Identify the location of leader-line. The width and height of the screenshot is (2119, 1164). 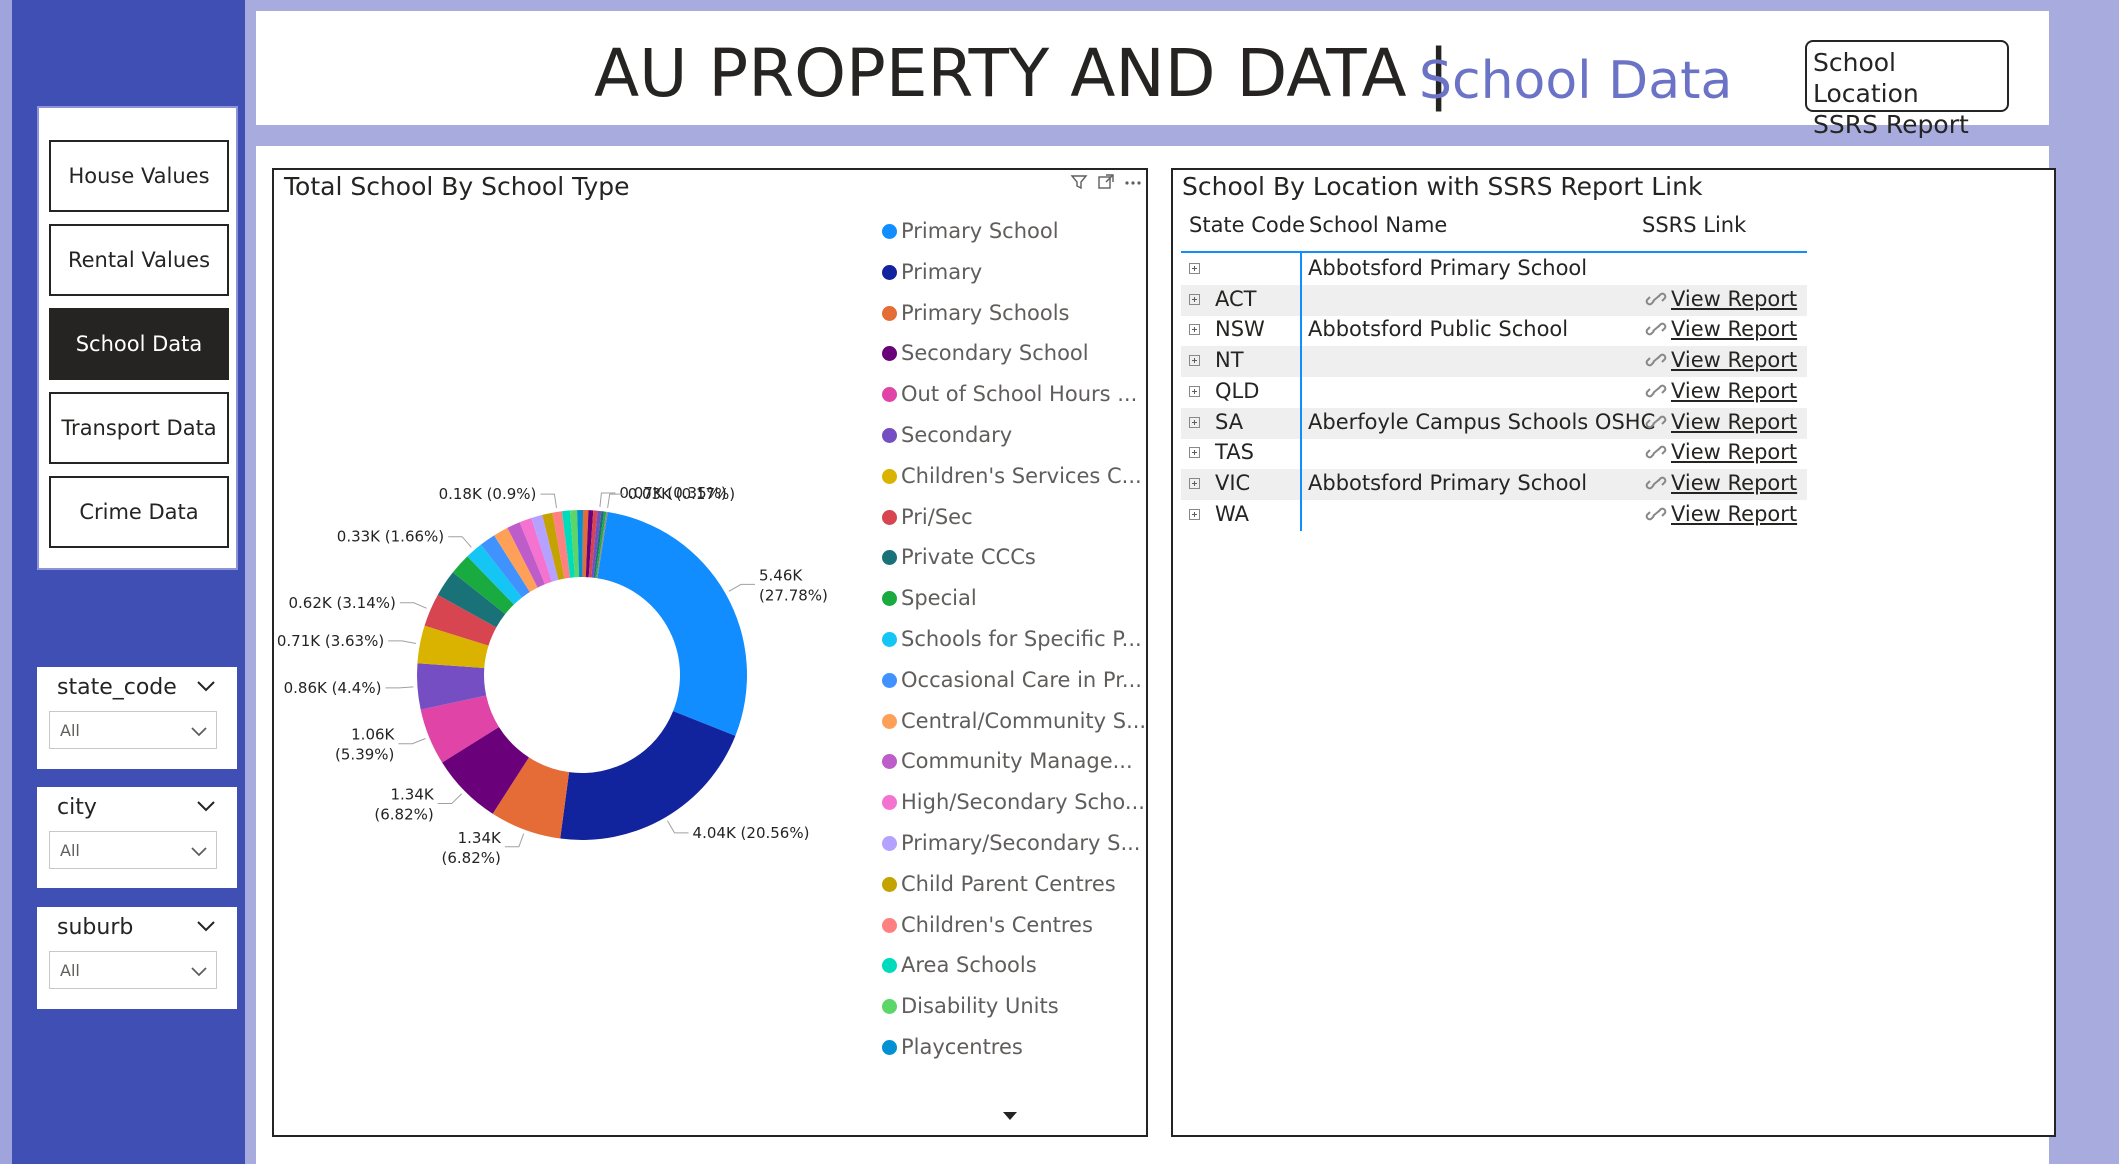
(412, 741).